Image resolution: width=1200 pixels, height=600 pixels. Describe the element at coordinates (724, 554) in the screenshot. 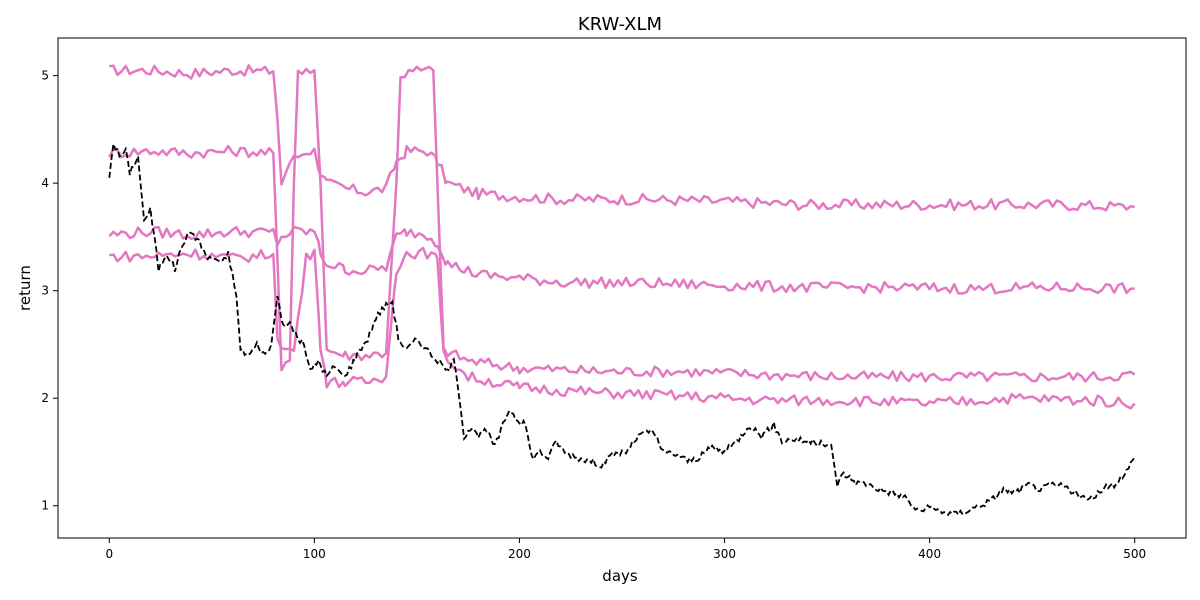

I see `x-tick-label-300: 300` at that location.